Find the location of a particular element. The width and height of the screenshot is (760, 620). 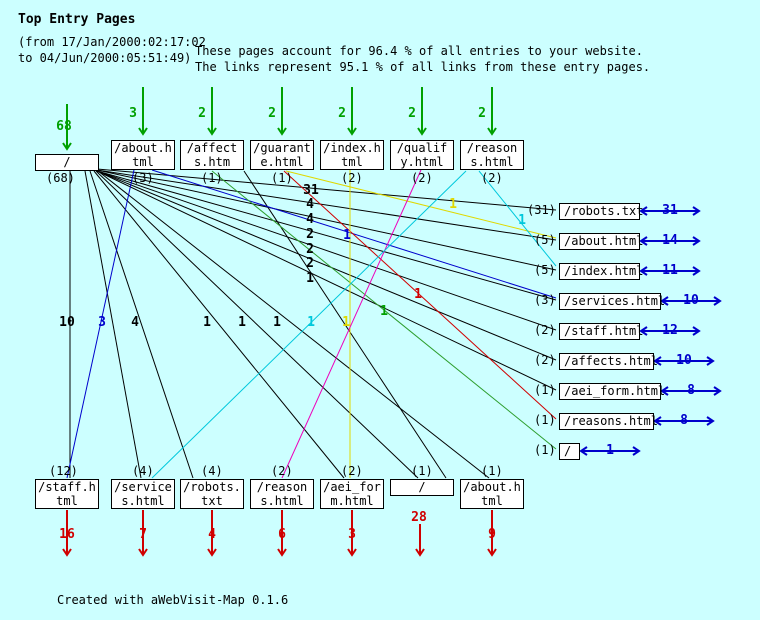

outlink-count: (68) is located at coordinates (60, 178).